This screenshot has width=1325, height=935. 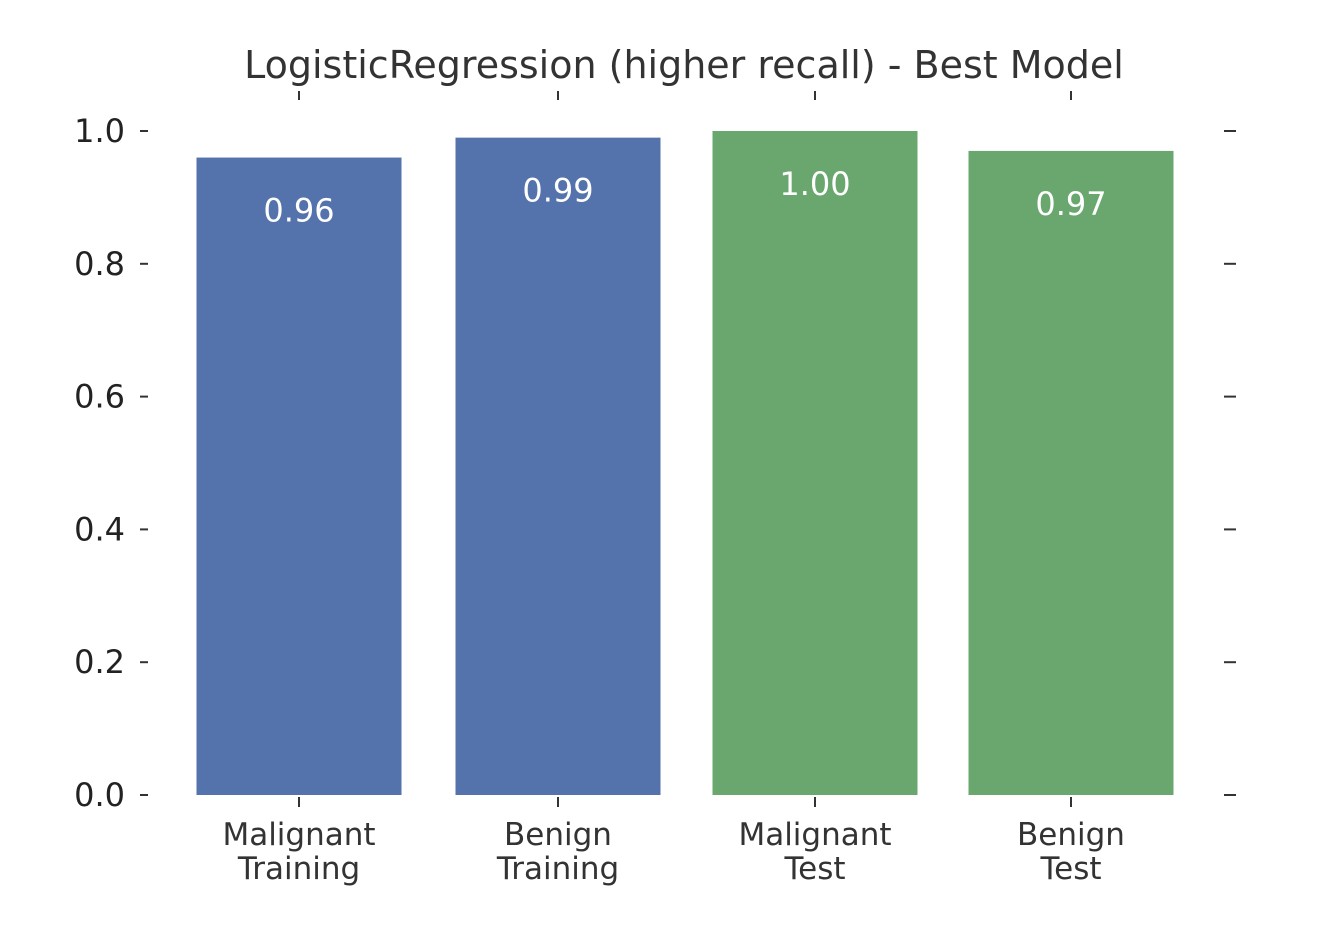 What do you see at coordinates (685, 95) in the screenshot?
I see `top-axis-ticks` at bounding box center [685, 95].